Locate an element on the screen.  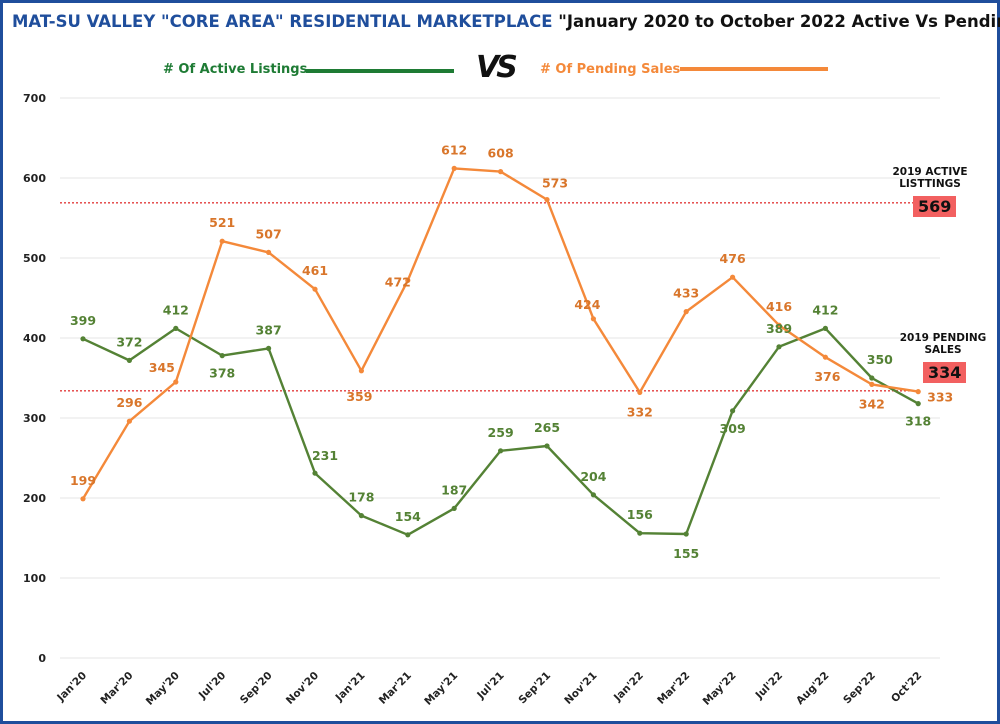
data-label-active: 309 is located at coordinates (733, 428).